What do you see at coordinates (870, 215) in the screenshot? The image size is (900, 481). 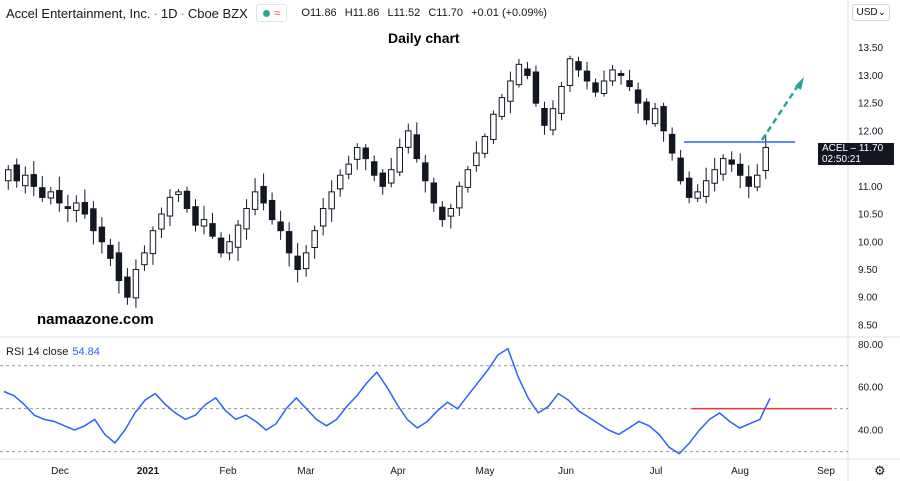 I see `price-axis-tick: 10.50` at bounding box center [870, 215].